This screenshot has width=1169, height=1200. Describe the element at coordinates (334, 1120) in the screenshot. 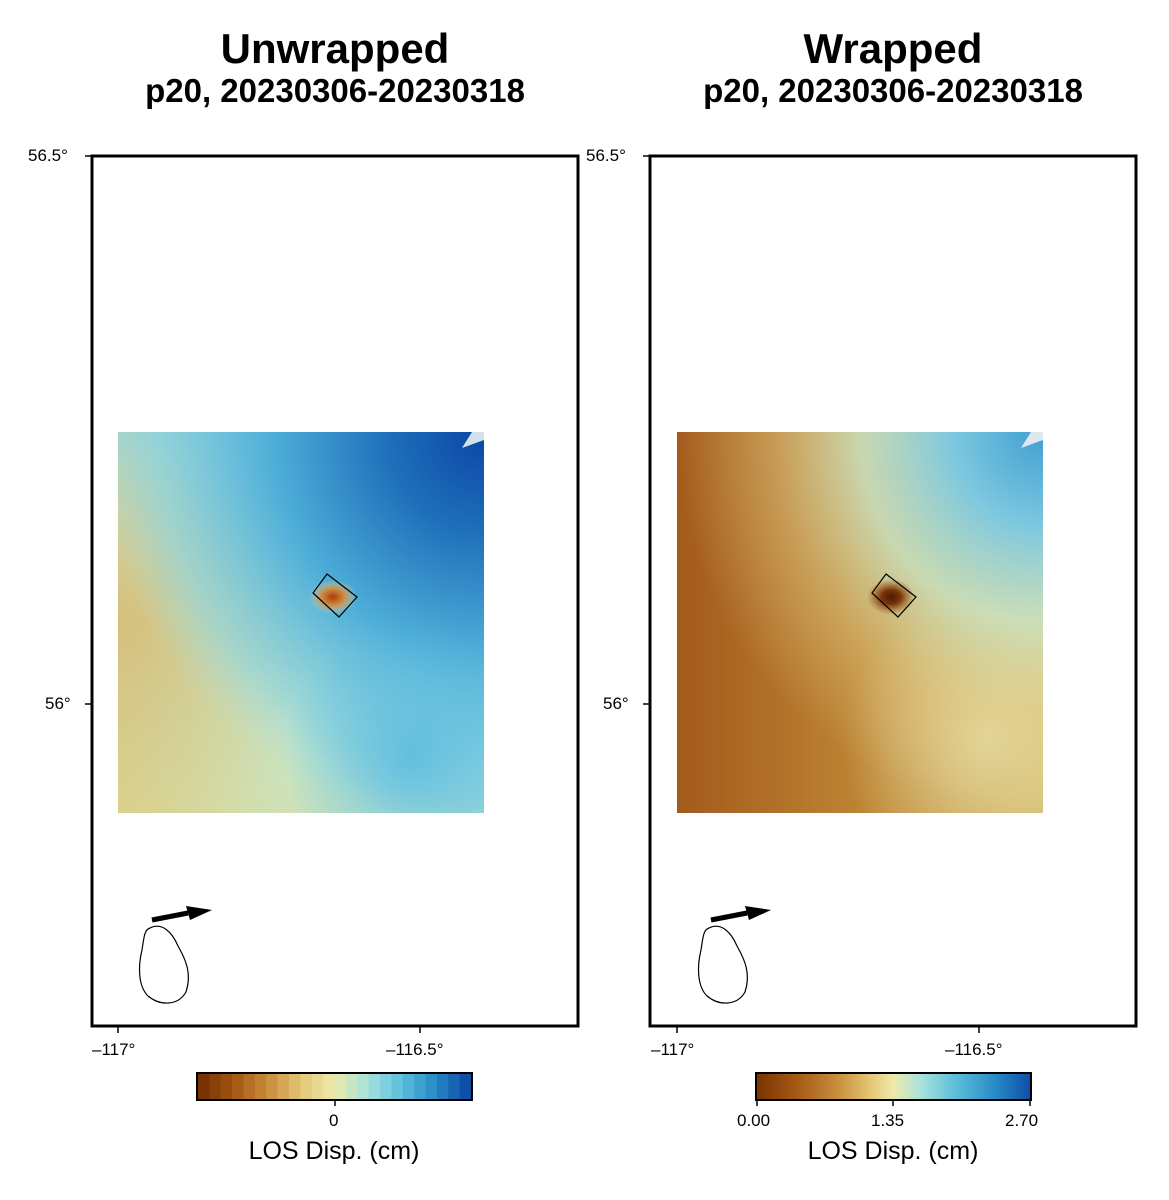

I see `left-colorbar-tick-0: 0` at that location.